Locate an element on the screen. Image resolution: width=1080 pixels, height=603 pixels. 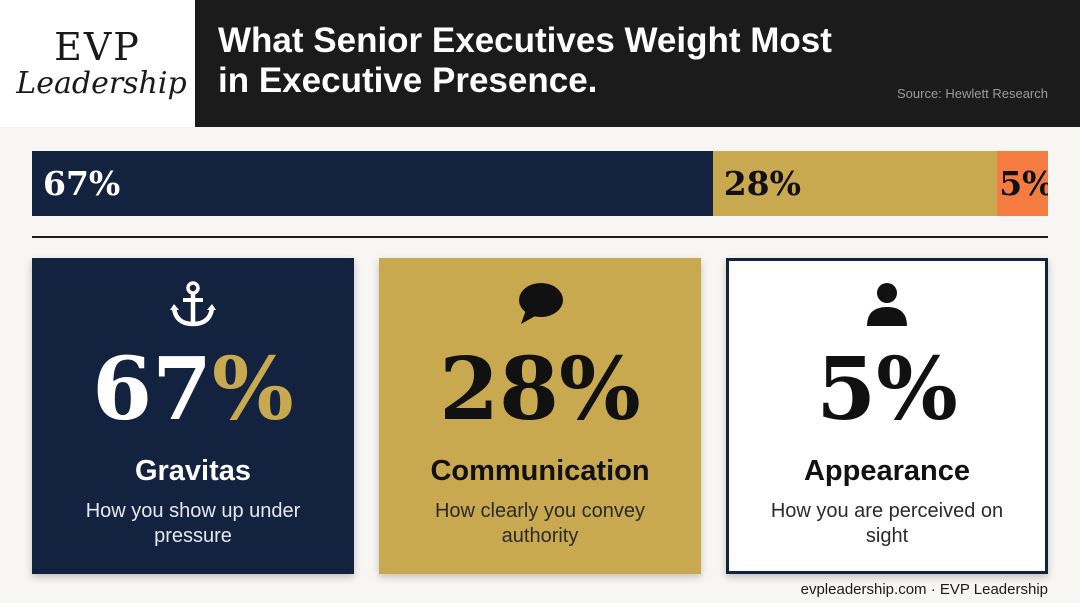
card-percentage: 28% is located at coordinates (540, 390).